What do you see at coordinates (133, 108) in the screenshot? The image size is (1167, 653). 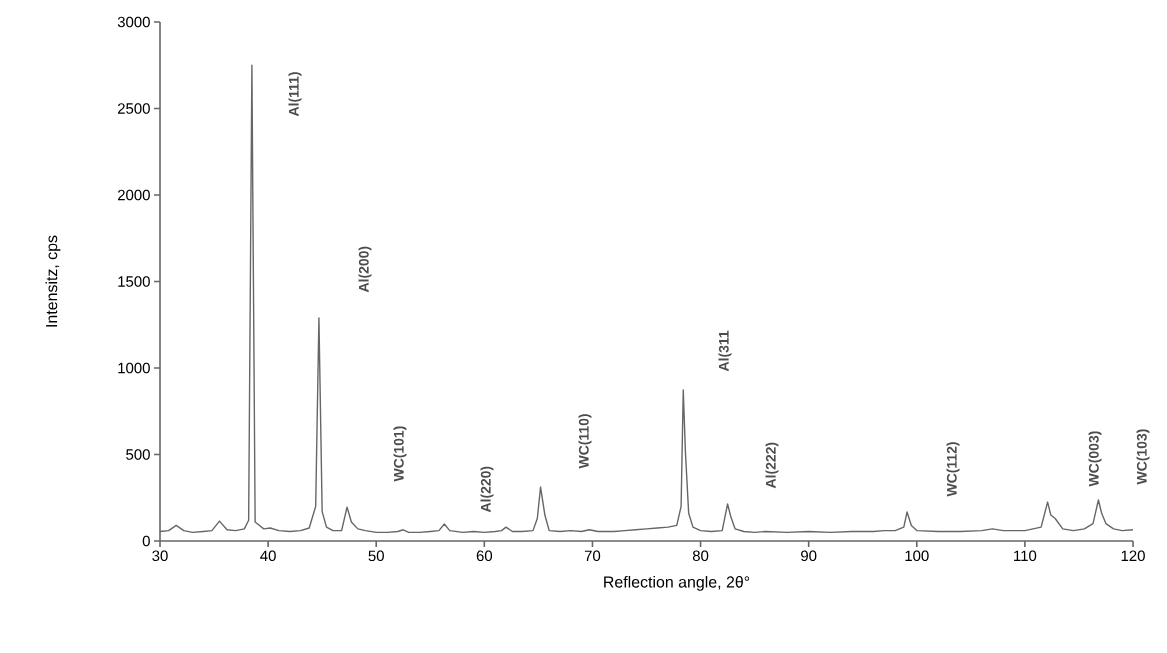 I see `y-tick-label: 2500` at bounding box center [133, 108].